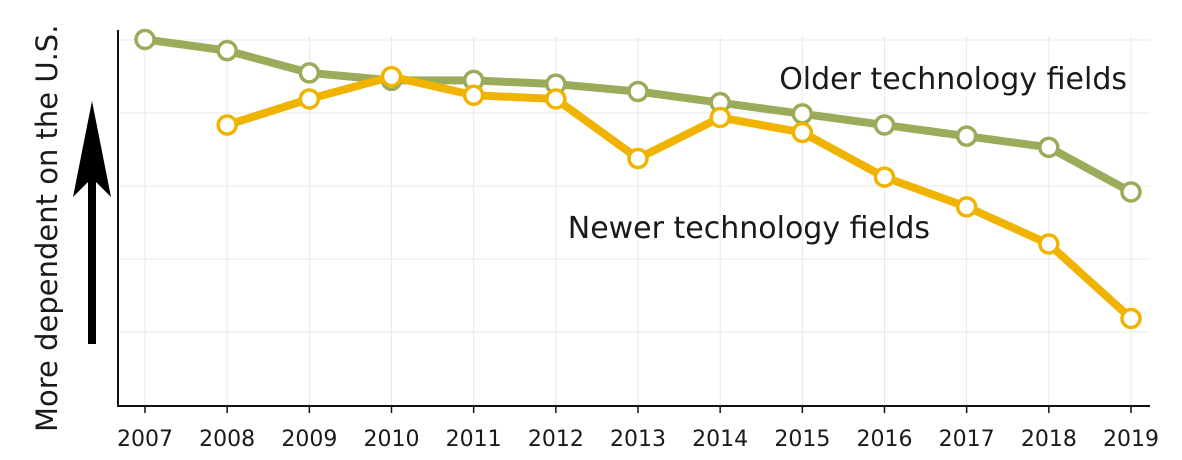 The width and height of the screenshot is (1182, 460). What do you see at coordinates (802, 439) in the screenshot?
I see `x-tick-label: 2015` at bounding box center [802, 439].